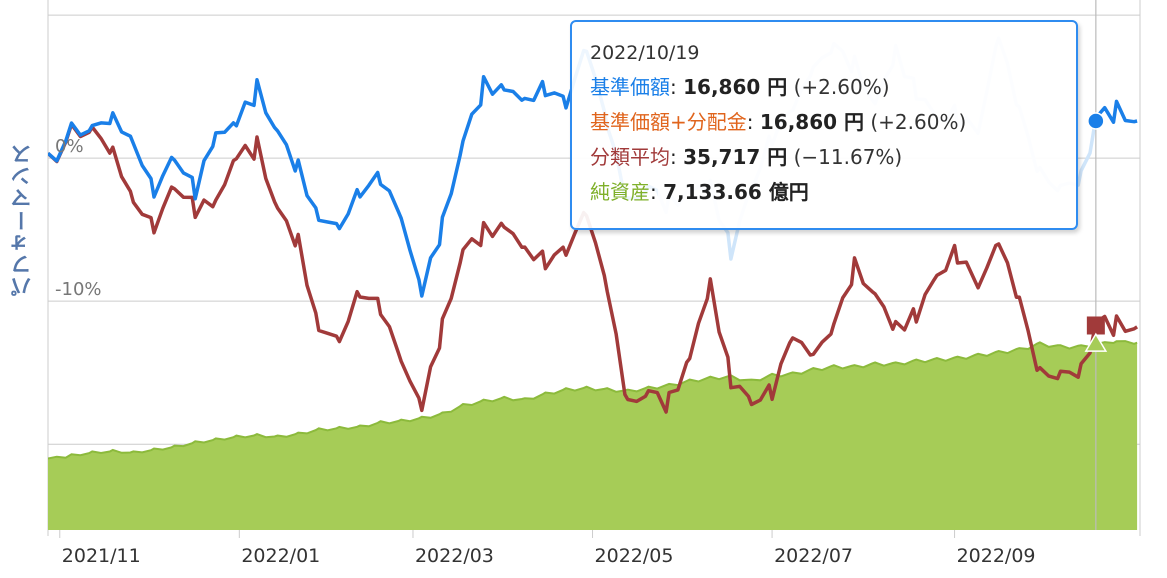  What do you see at coordinates (454, 556) in the screenshot?
I see `x-tick-label: 2022/03` at bounding box center [454, 556].